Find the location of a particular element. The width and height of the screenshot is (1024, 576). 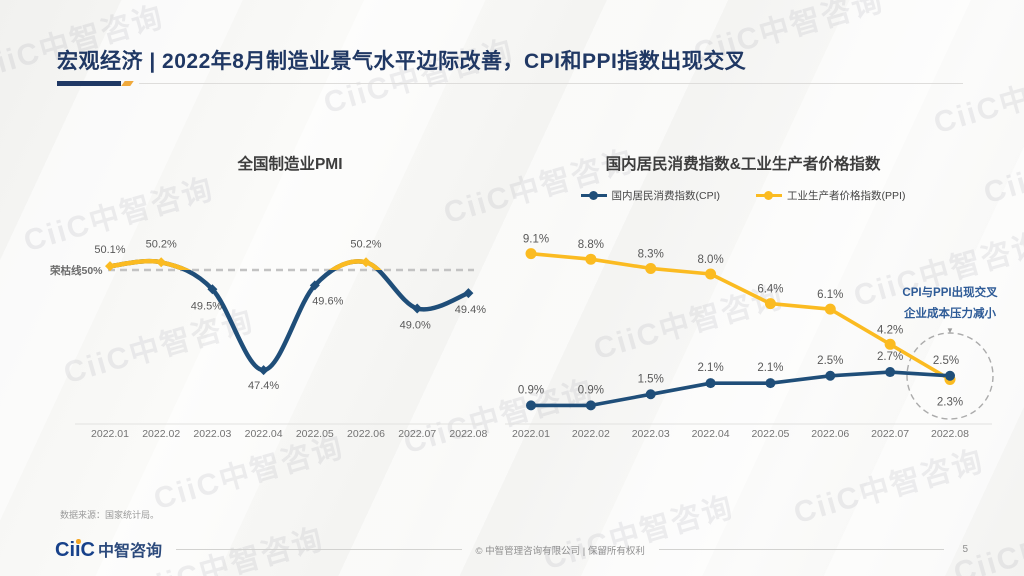

annotation-line1: CPI与PPI出现交叉 is located at coordinates (950, 293).